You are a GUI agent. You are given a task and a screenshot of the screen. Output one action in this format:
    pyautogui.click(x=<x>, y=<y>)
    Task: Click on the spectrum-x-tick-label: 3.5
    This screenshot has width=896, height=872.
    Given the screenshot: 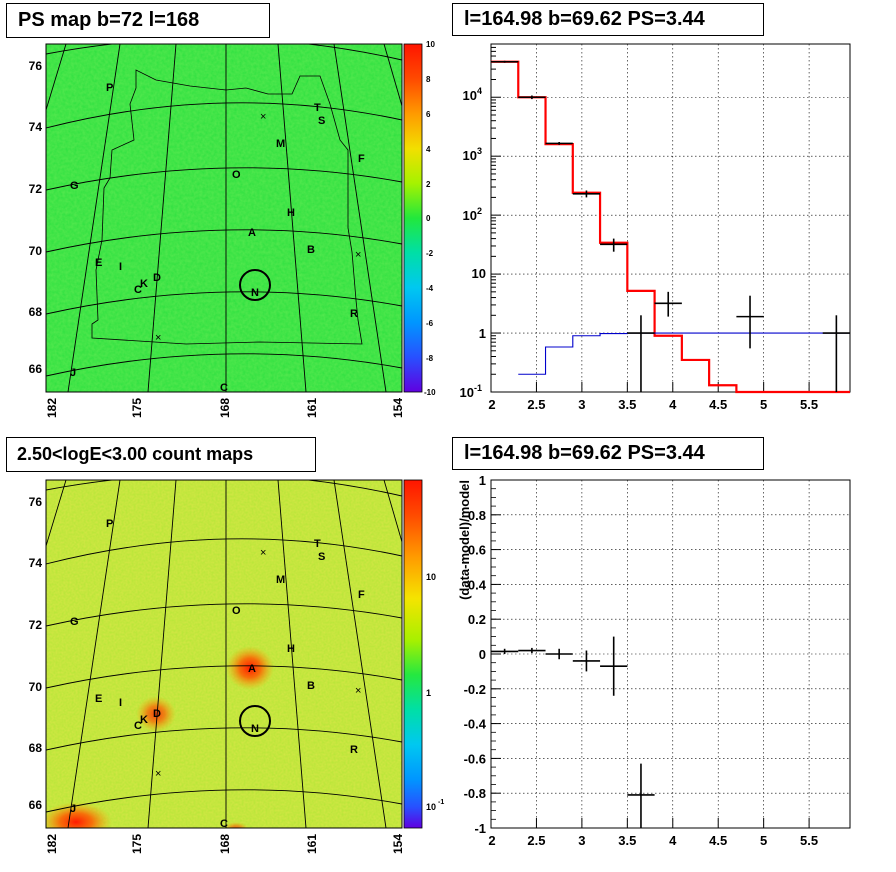 What is the action you would take?
    pyautogui.click(x=627, y=404)
    